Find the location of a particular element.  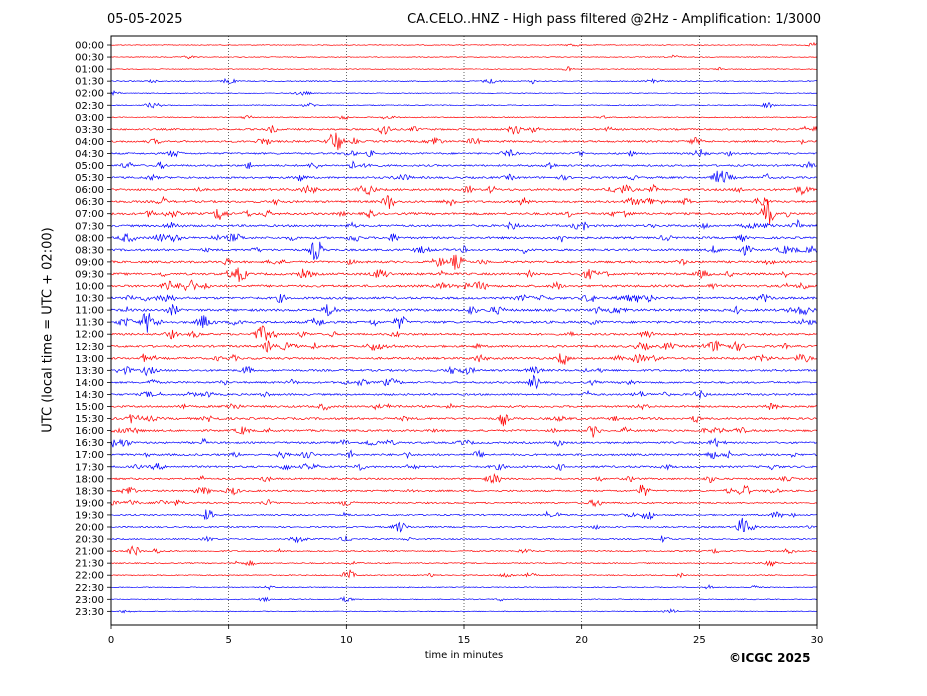

y-tick-label: 17:30 is located at coordinates (89, 467).